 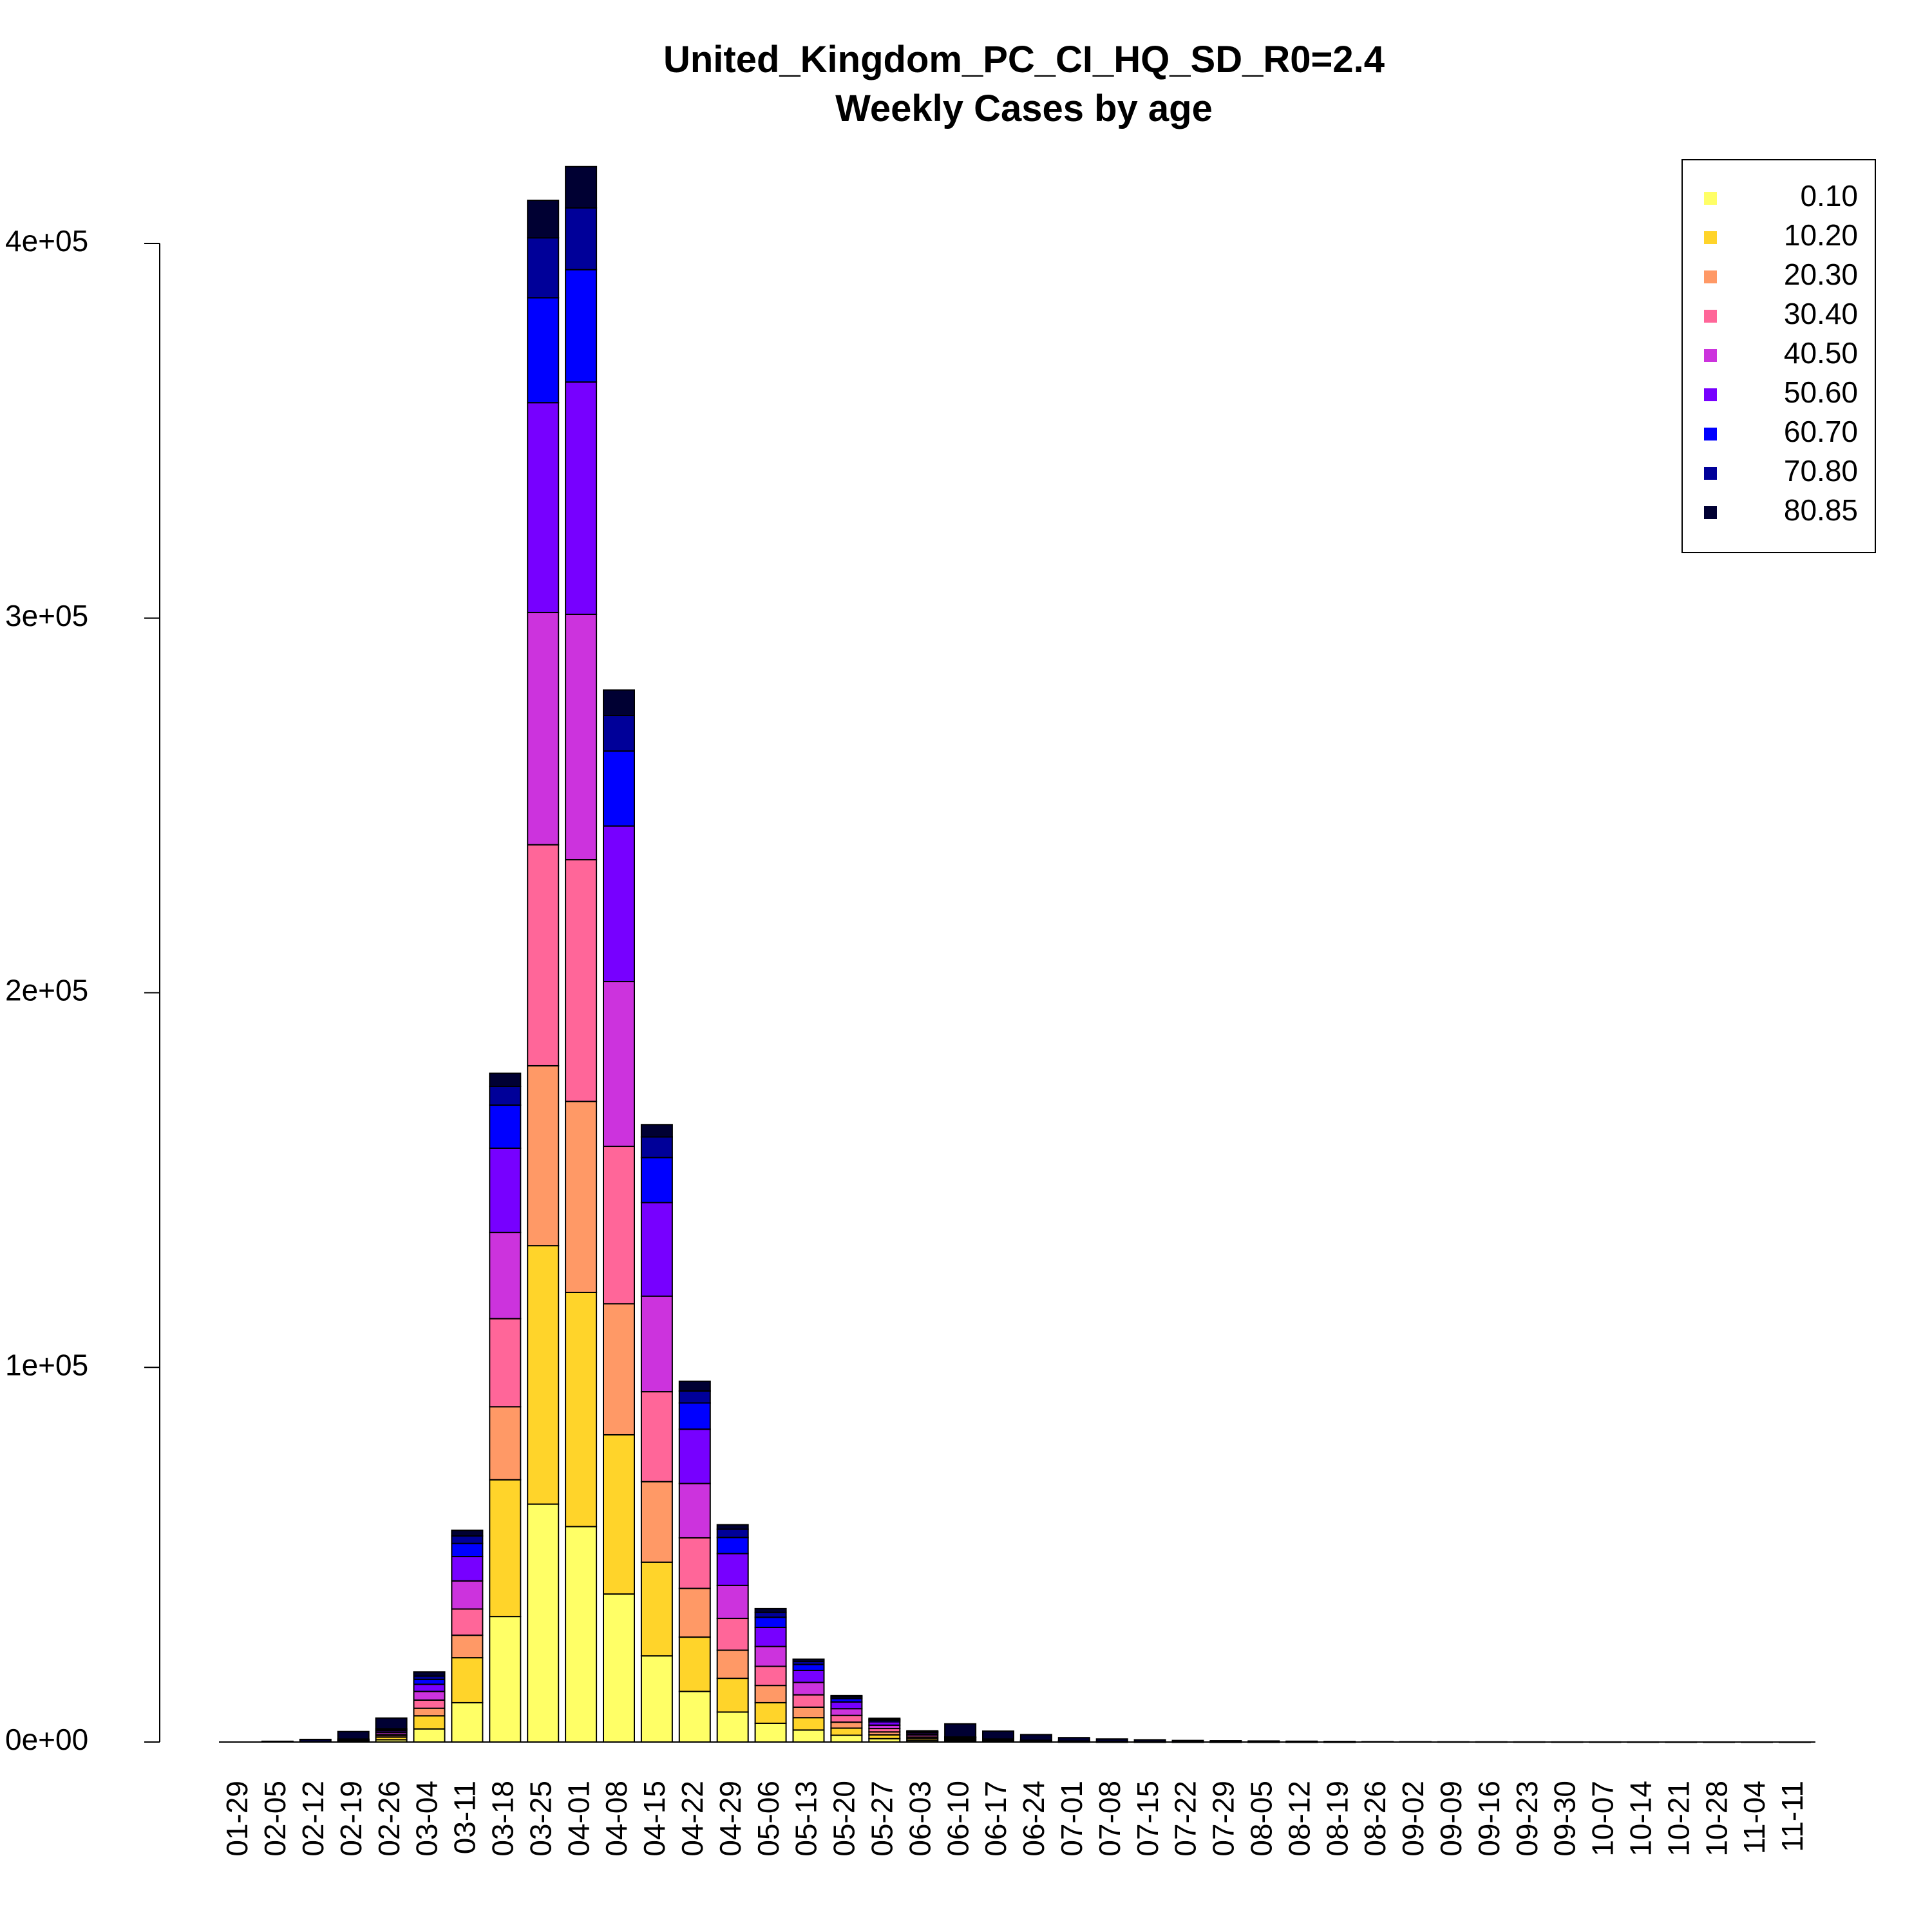 I want to click on x-tick-label: 09-30, so click(x=1565, y=1819).